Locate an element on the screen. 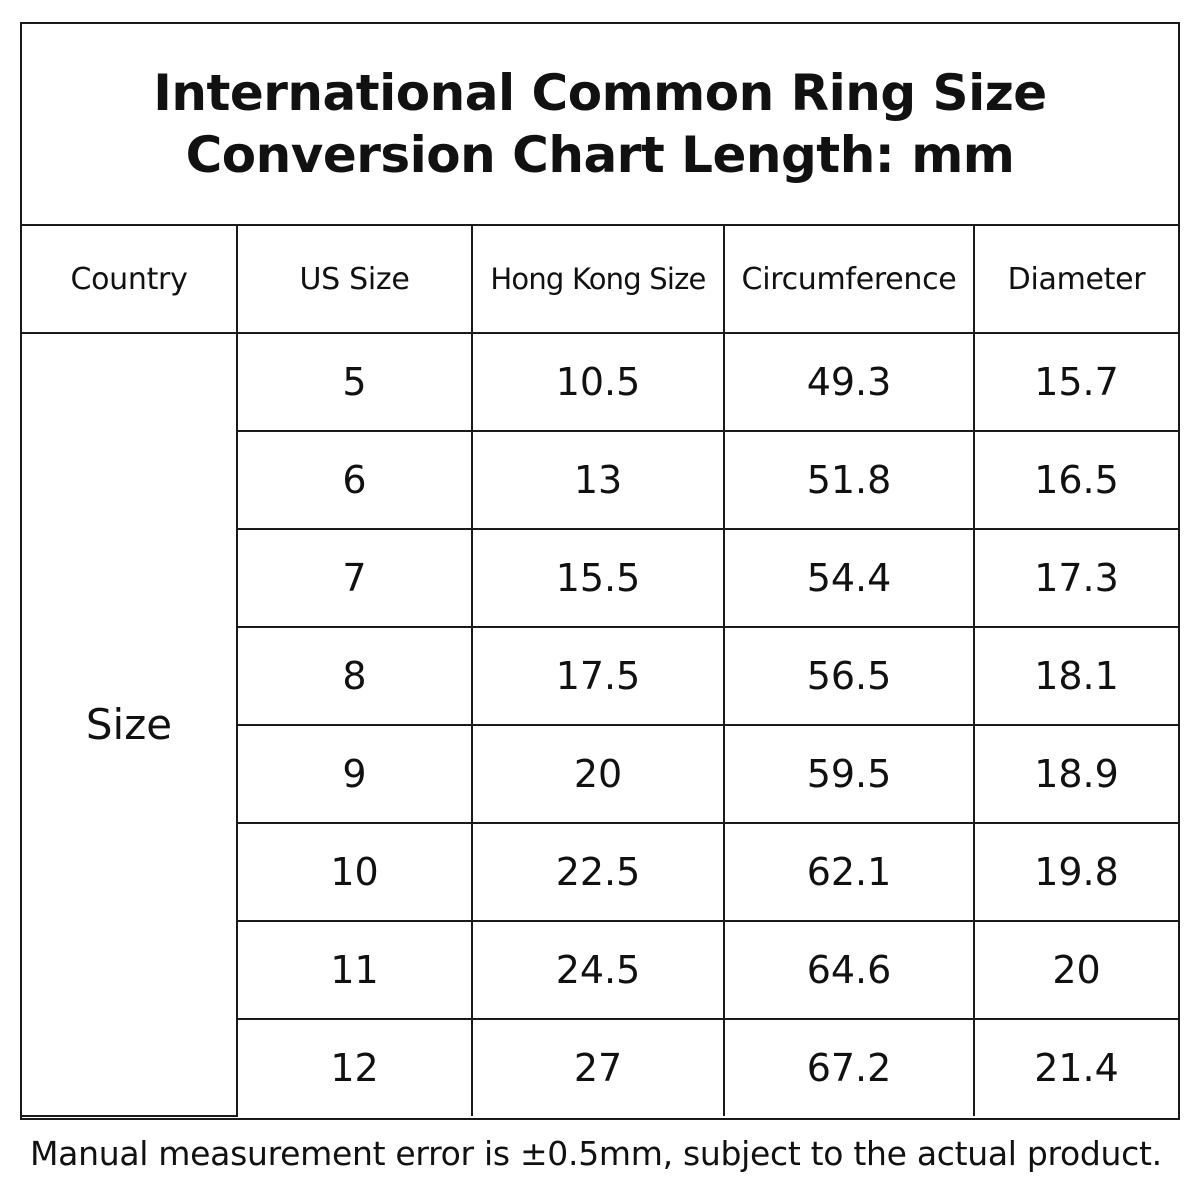 This screenshot has height=1200, width=1200. us-size-cell: 6 is located at coordinates (355, 480).